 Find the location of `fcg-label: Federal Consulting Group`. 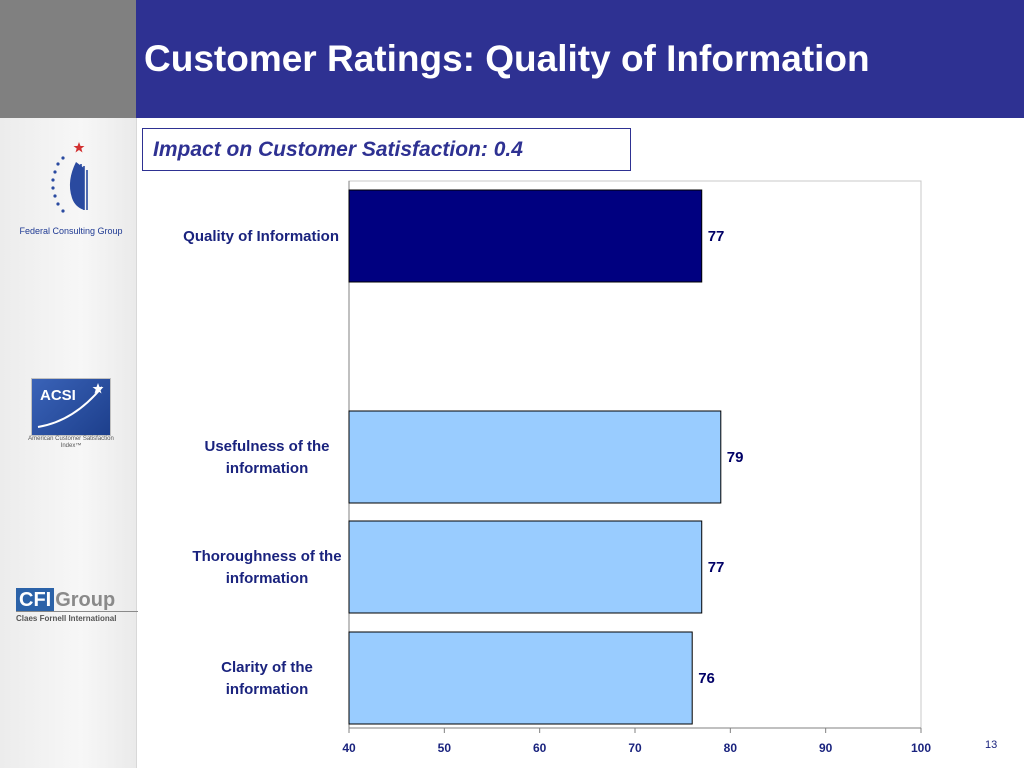

fcg-label: Federal Consulting Group is located at coordinates (71, 231).